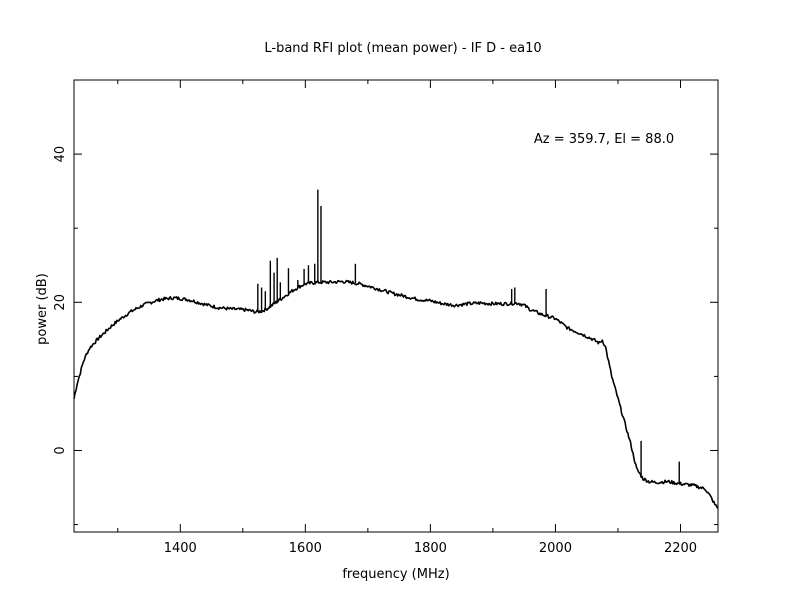  What do you see at coordinates (430, 548) in the screenshot?
I see `x-tick-label: 1800` at bounding box center [430, 548].